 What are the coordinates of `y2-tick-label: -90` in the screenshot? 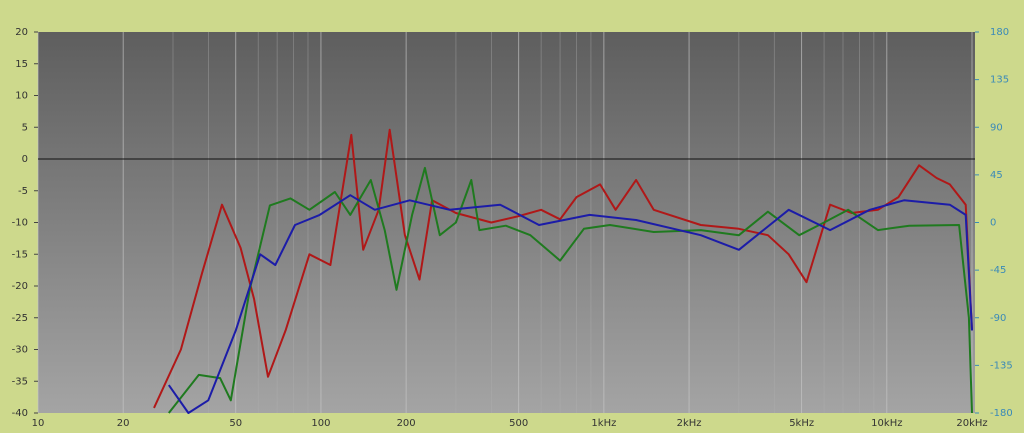 It's located at (998, 318).